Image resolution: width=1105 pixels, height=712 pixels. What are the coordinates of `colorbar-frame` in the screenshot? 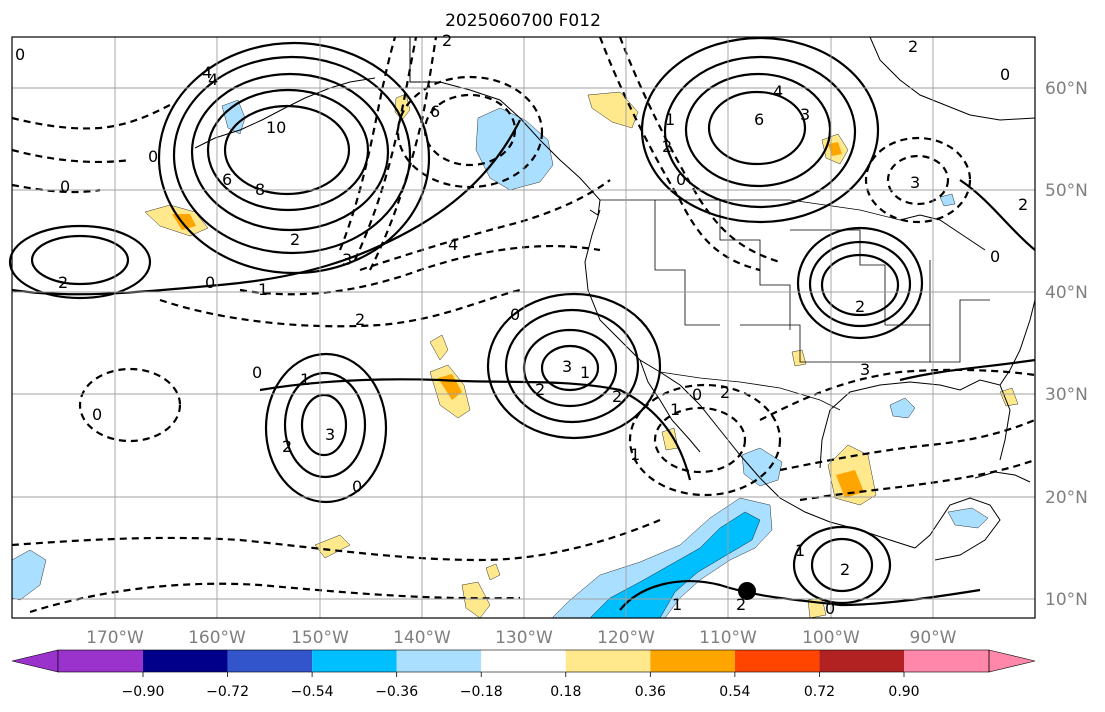 It's located at (523, 661).